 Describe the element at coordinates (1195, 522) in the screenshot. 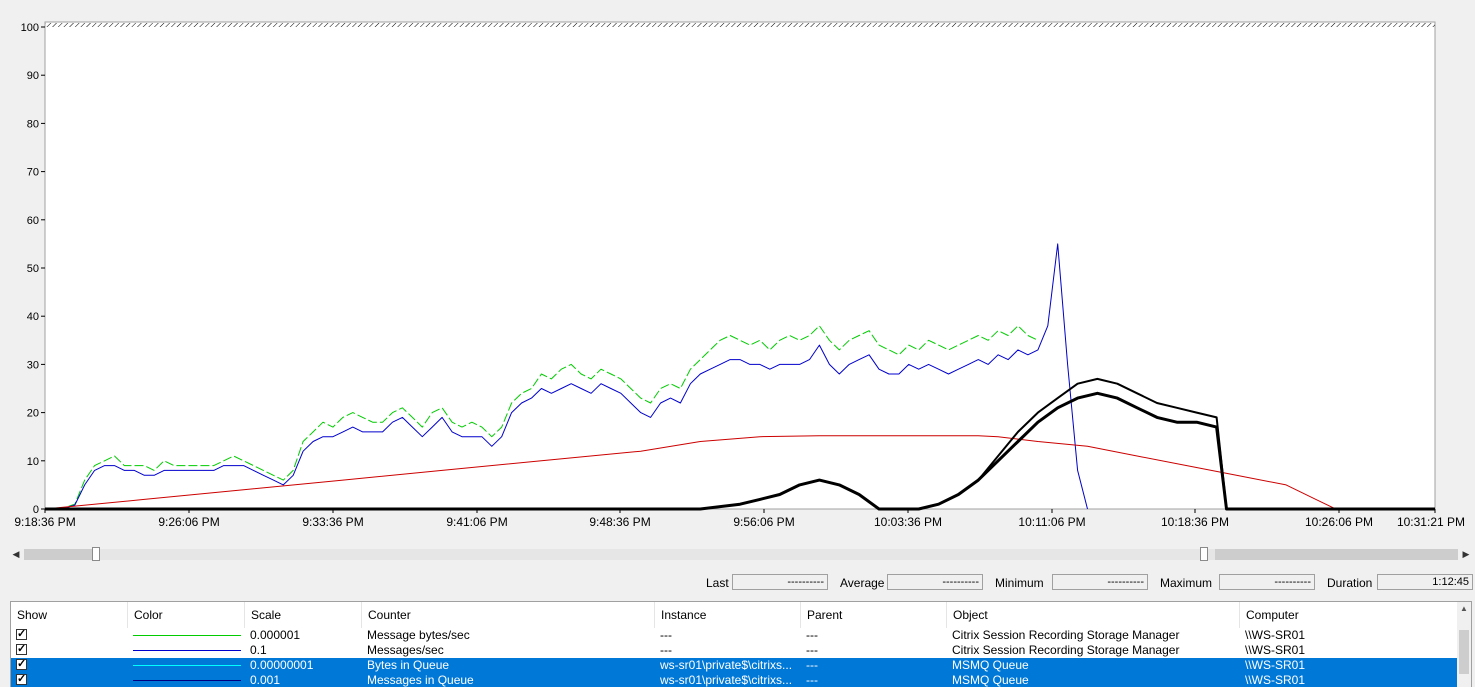

I see `x-tick-label: 10:18:36 PM` at that location.